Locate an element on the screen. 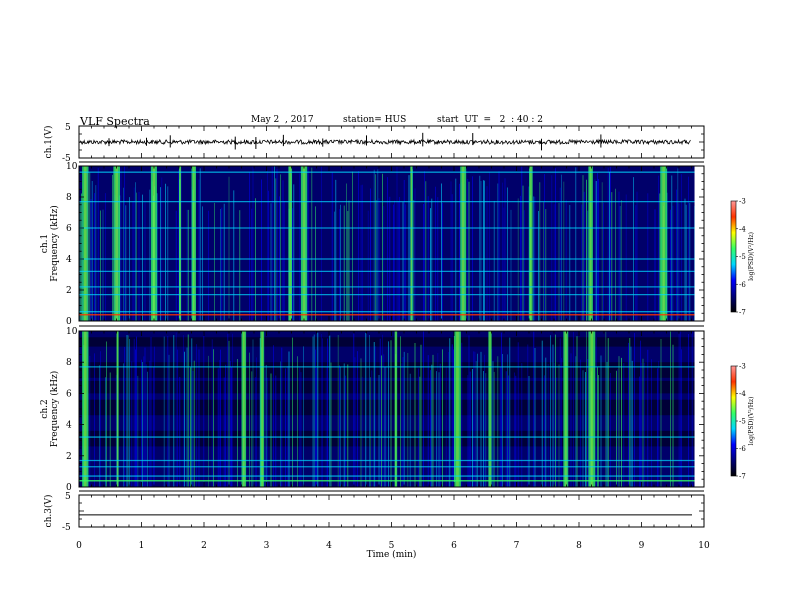 Image resolution: width=792 pixels, height=612 pixels. y-axis-label-channel: ch.2 is located at coordinates (45, 408).